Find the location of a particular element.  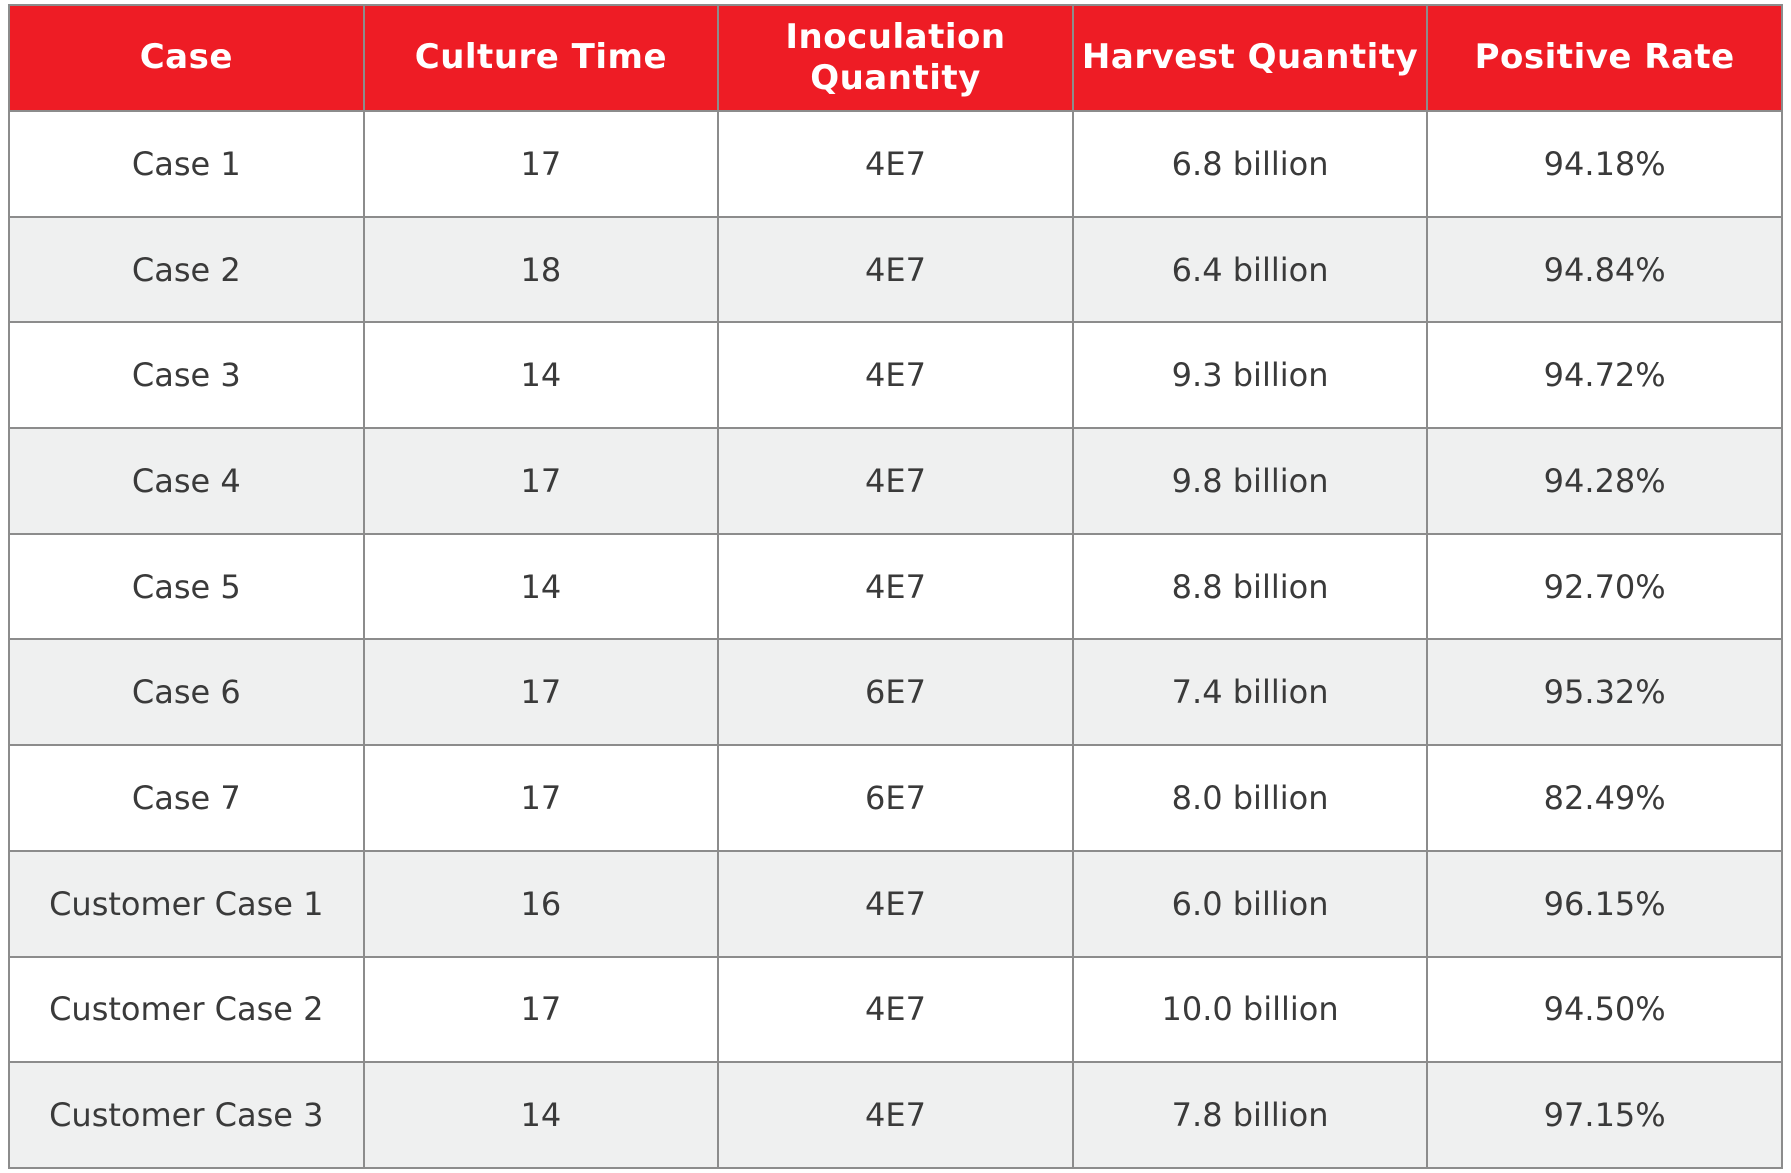

cell-case: Customer Case 2 is located at coordinates (186, 1009).